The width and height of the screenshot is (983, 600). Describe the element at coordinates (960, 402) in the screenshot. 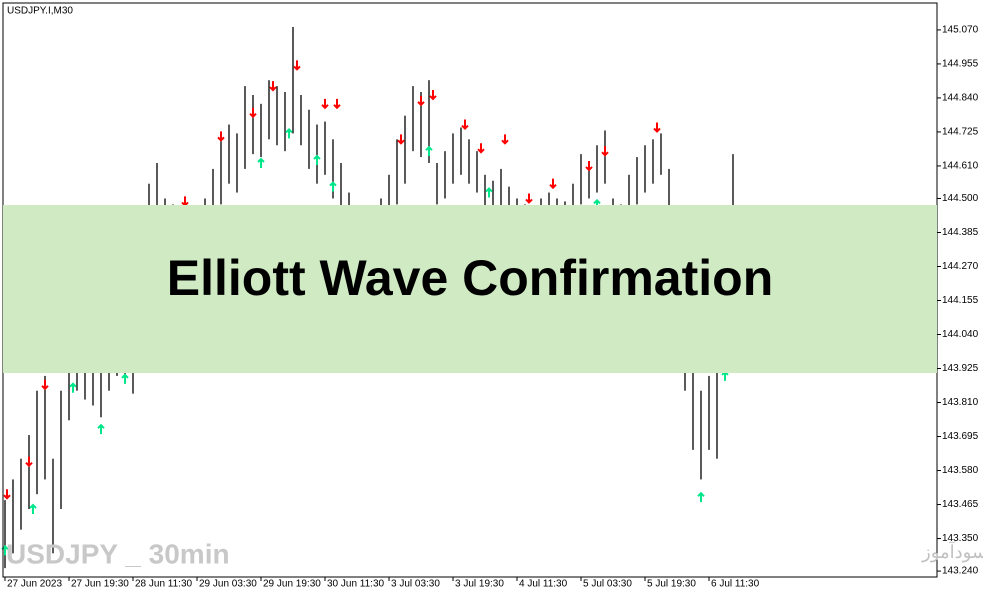

I see `y-tick-label: 143.810` at that location.